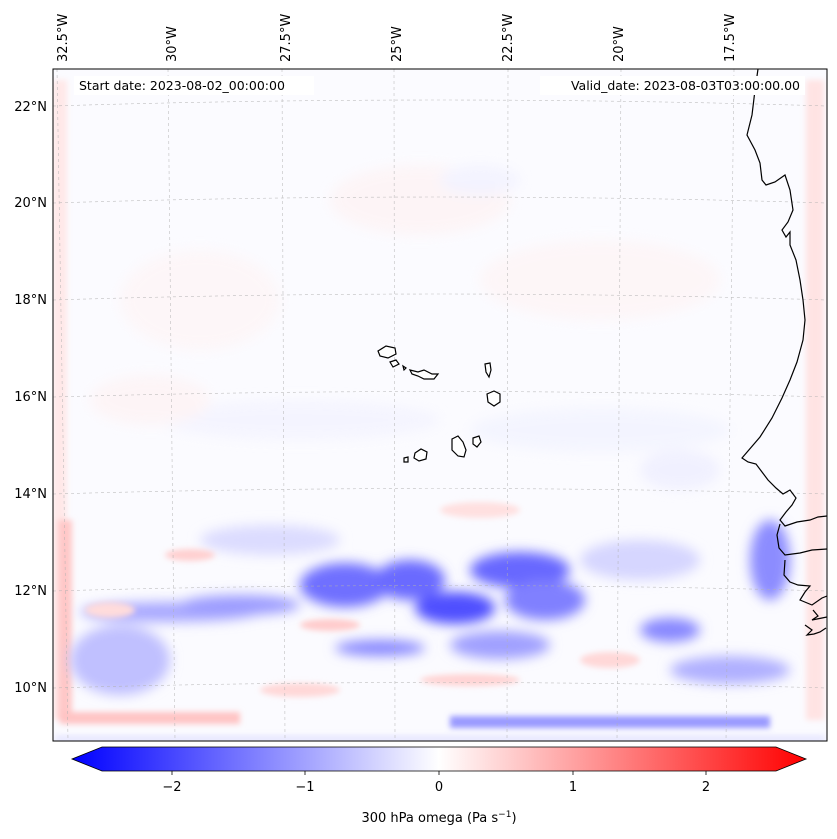 The height and width of the screenshot is (839, 837). Describe the element at coordinates (439, 759) in the screenshot. I see `colorbar-bar` at that location.